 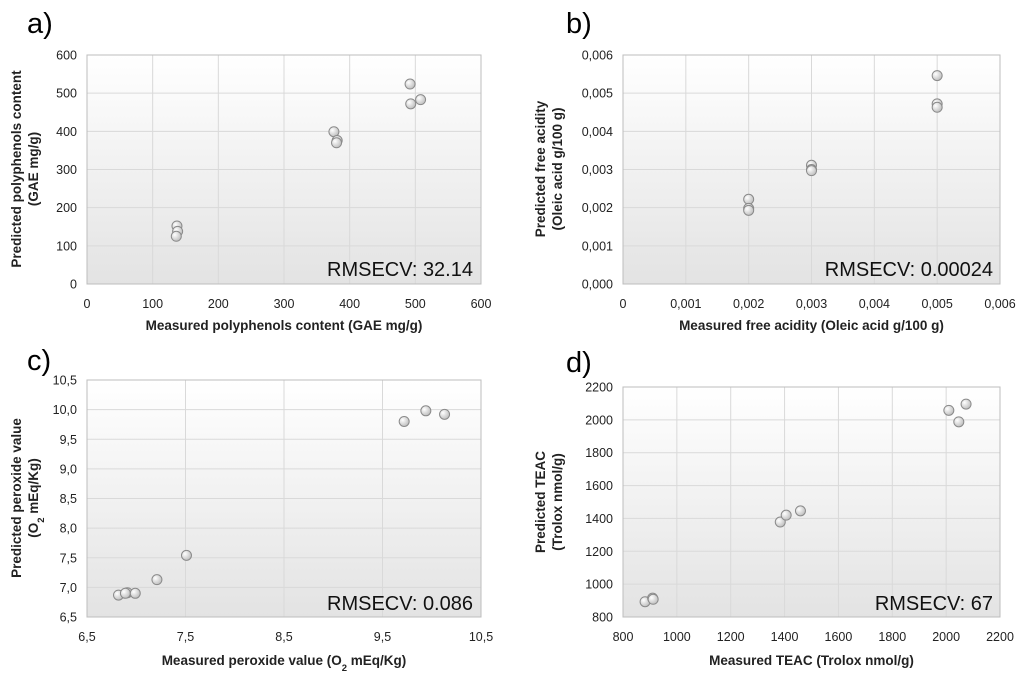 What do you see at coordinates (579, 24) in the screenshot?
I see `panel-label: b)` at bounding box center [579, 24].